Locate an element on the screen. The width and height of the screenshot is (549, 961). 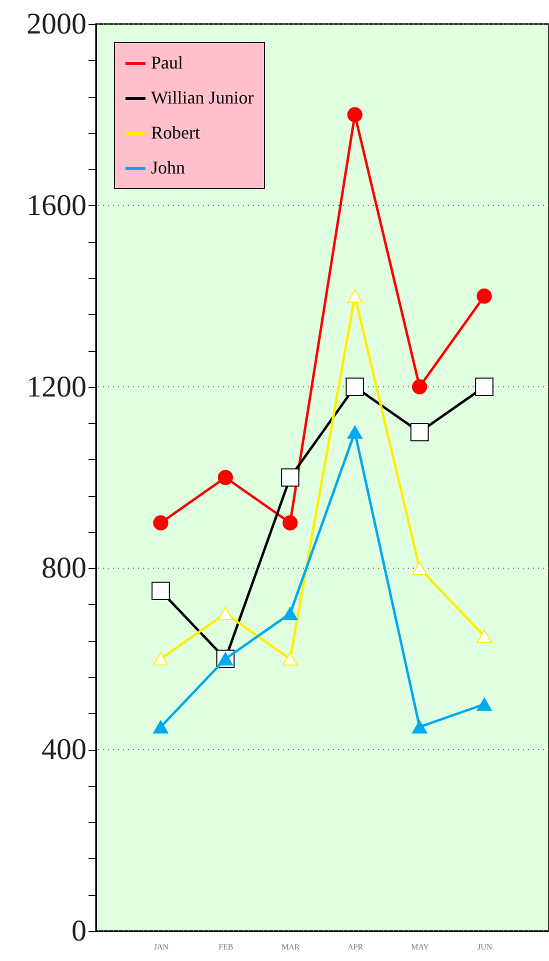
y-tick-label: 400 is located at coordinates (64, 749).